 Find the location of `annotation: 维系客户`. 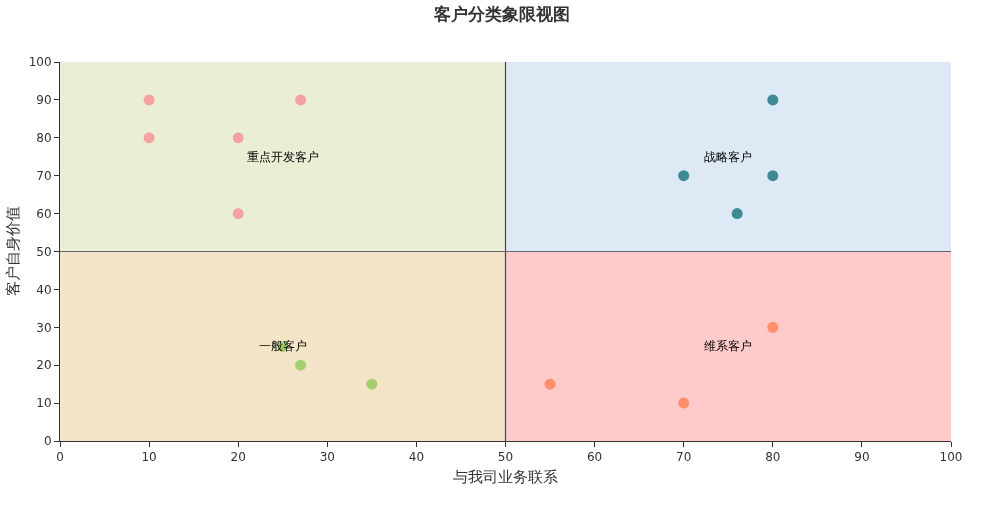

annotation: 维系客户 is located at coordinates (728, 346).